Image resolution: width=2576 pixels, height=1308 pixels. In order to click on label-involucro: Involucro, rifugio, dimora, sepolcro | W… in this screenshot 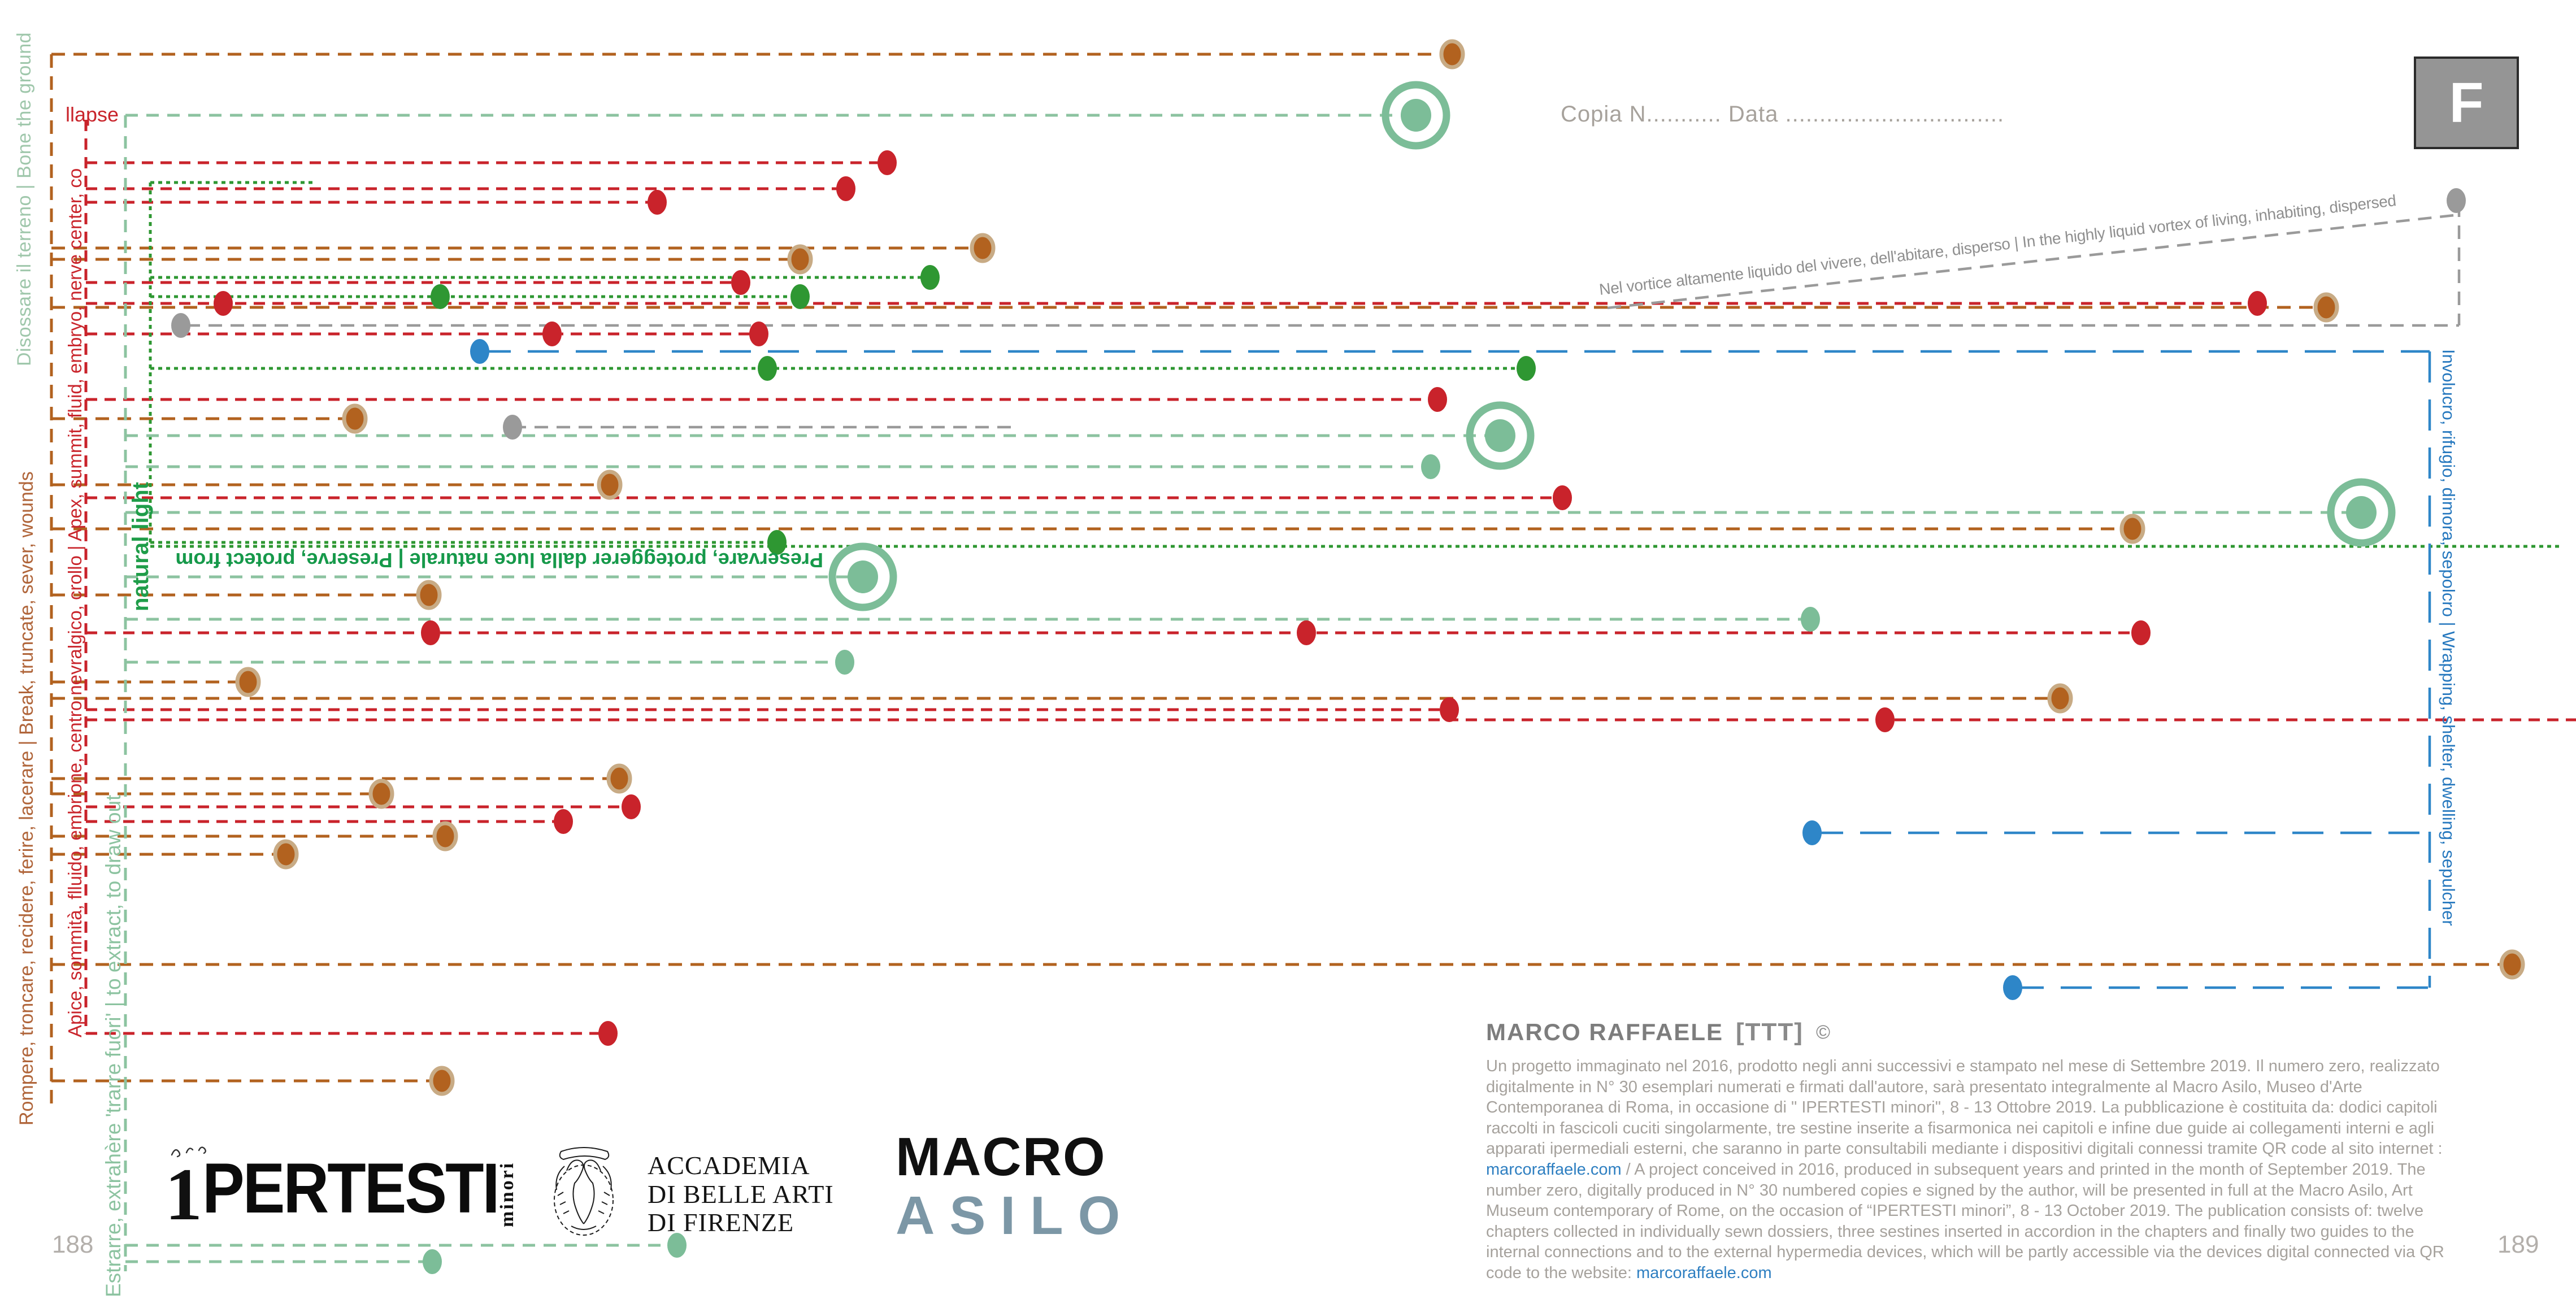, I will do `click(2448, 637)`.